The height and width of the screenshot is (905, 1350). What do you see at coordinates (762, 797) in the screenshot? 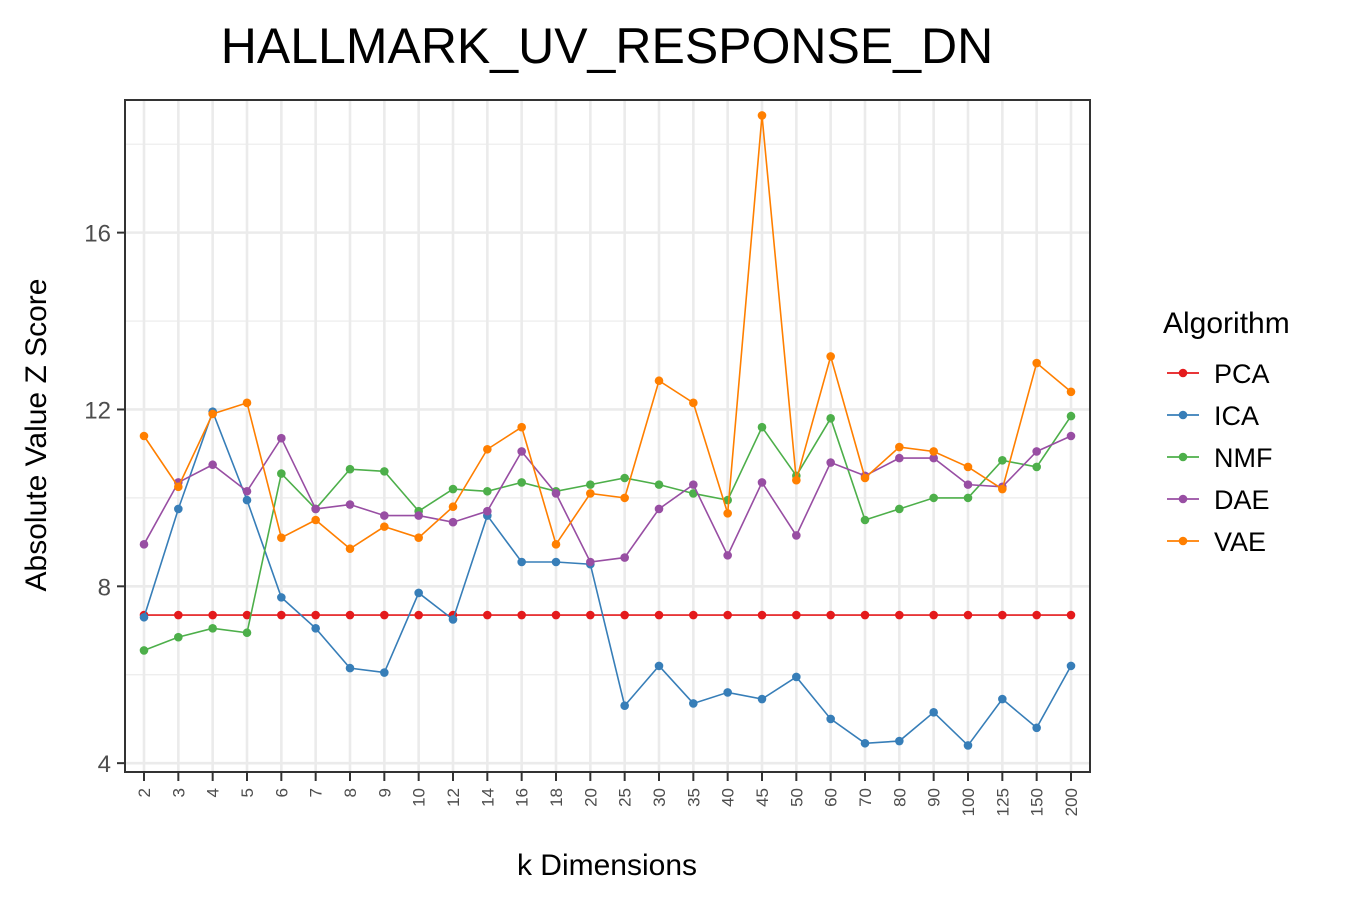
I see `x-tick-label: 45` at bounding box center [762, 797].